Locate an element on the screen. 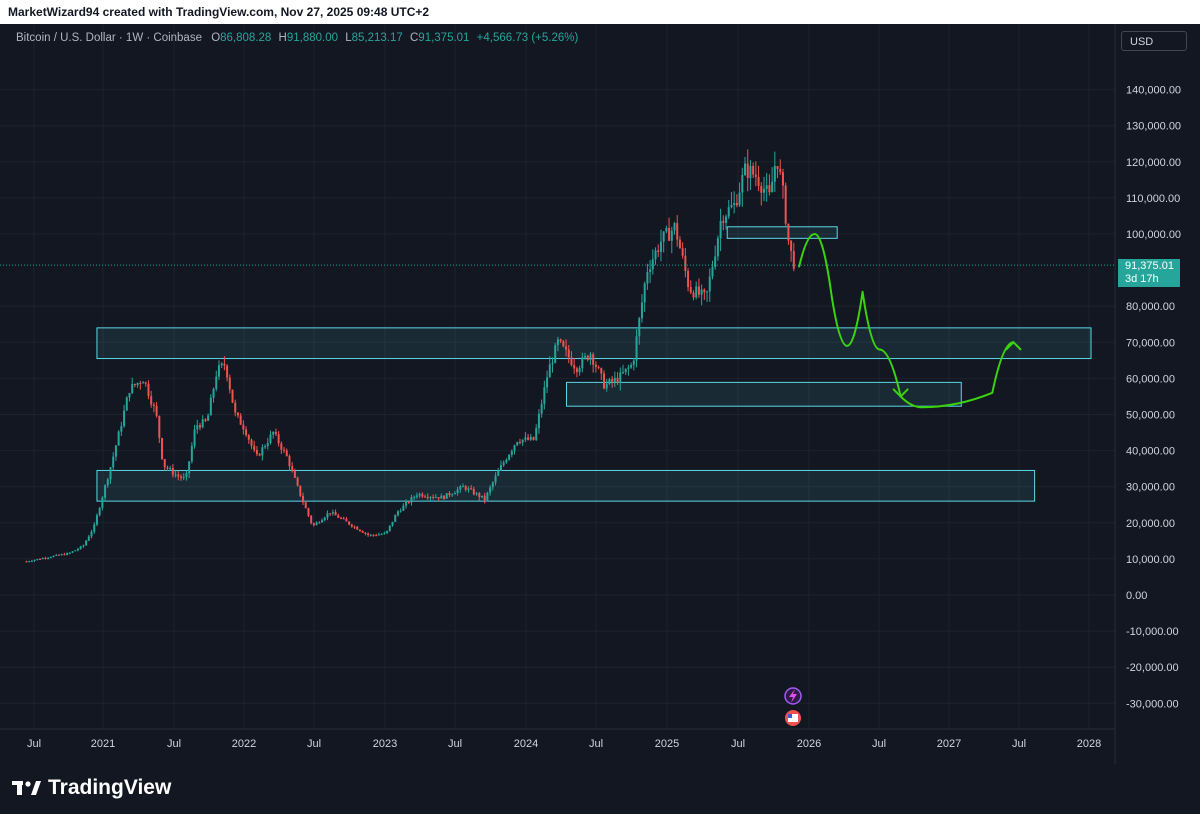 Image resolution: width=1200 pixels, height=814 pixels. x-tick-label: 2025 is located at coordinates (667, 744).